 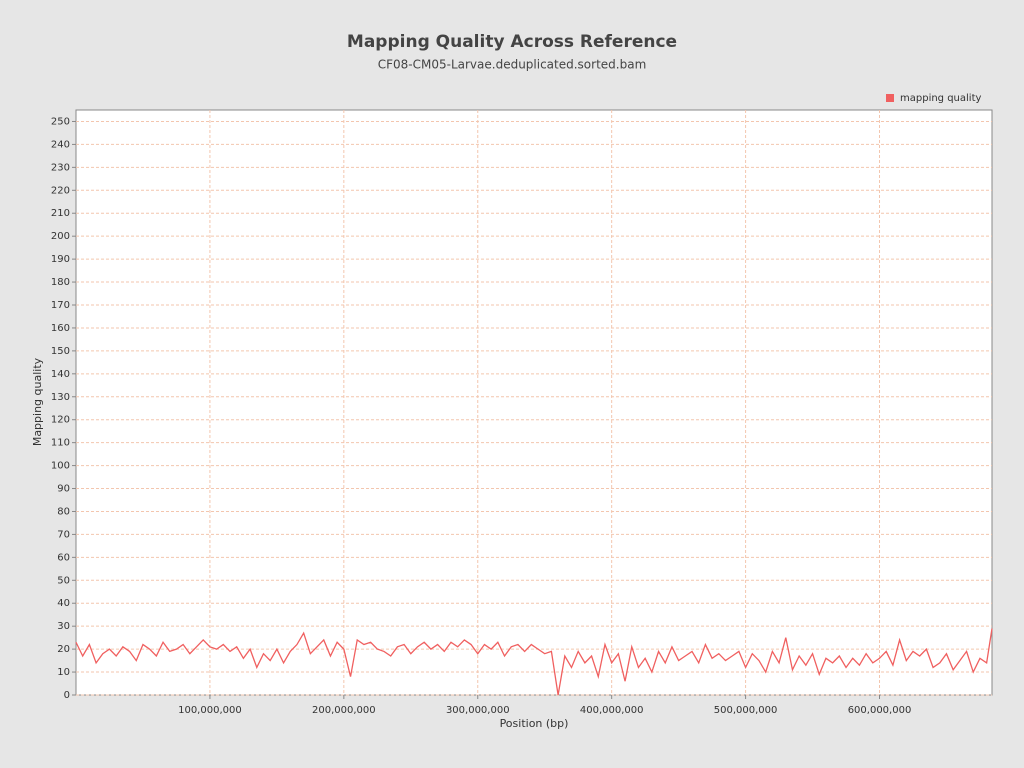 What do you see at coordinates (512, 42) in the screenshot?
I see `chart-title: Mapping Quality Across Reference` at bounding box center [512, 42].